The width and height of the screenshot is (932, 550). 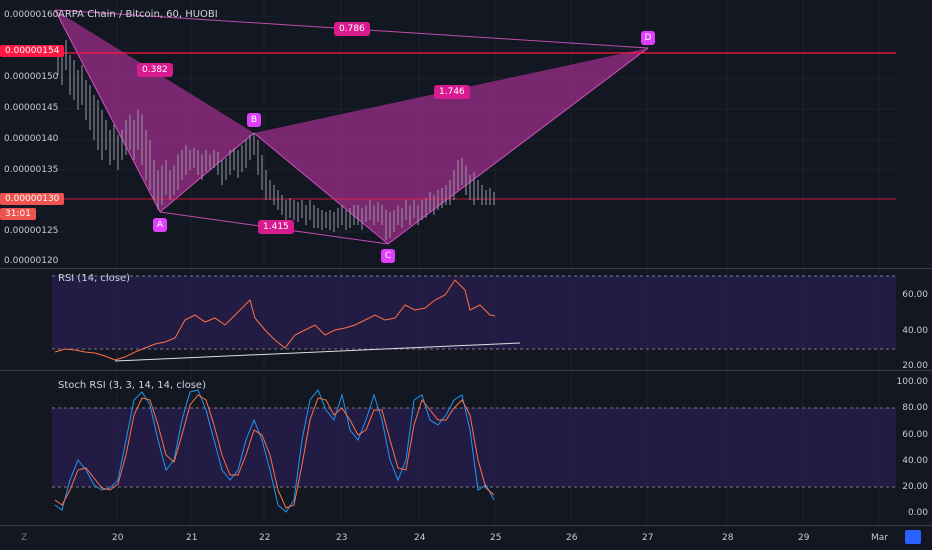 What do you see at coordinates (31, 170) in the screenshot?
I see `price-tick: 0.00000135` at bounding box center [31, 170].